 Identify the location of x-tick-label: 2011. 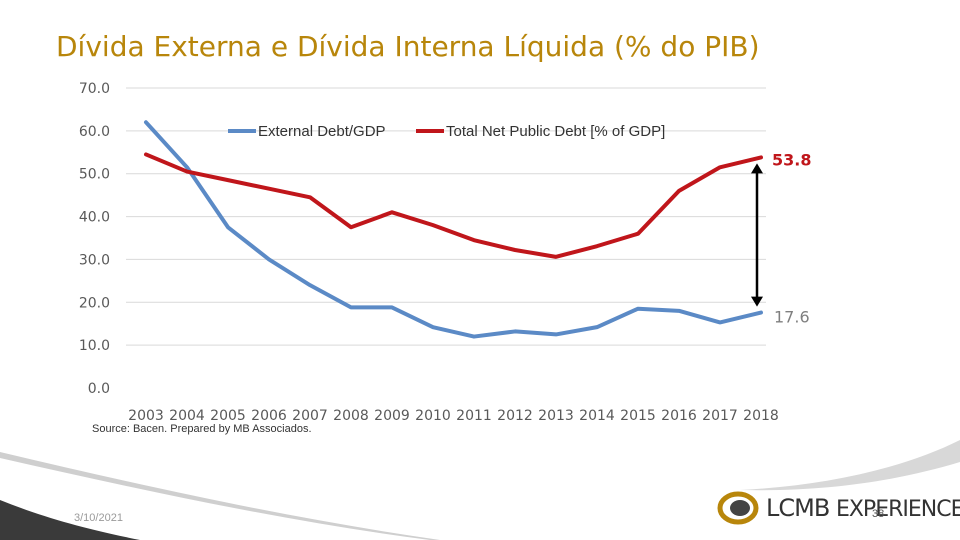
(474, 416).